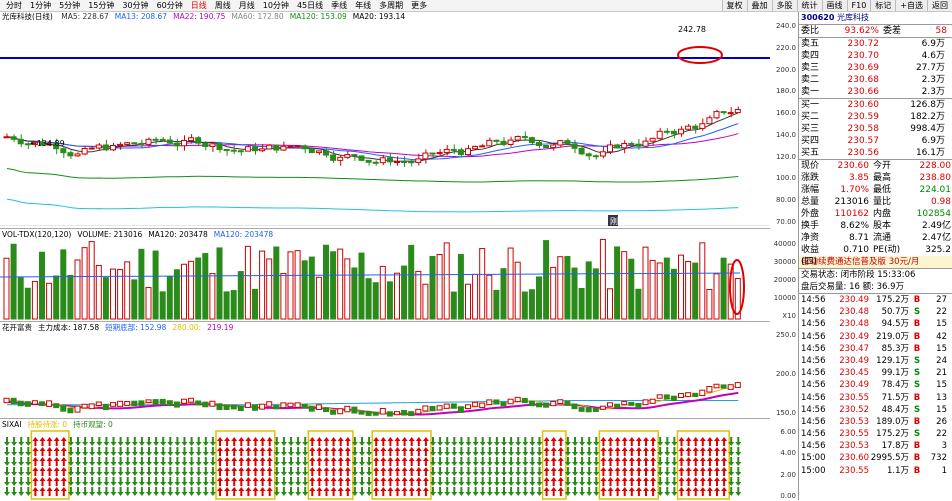 This screenshot has height=501, width=952. Describe the element at coordinates (363, 5) in the screenshot. I see `tab-12: 年线` at that location.